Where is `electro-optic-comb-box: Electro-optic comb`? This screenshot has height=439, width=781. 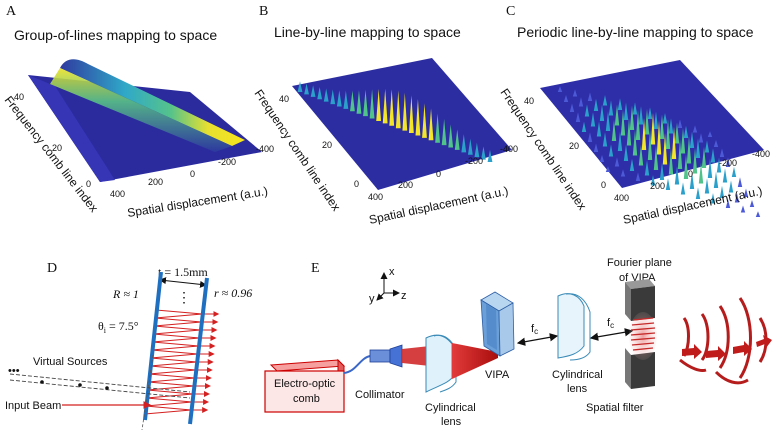 electro-optic-comb-box: Electro-optic comb is located at coordinates (305, 385).